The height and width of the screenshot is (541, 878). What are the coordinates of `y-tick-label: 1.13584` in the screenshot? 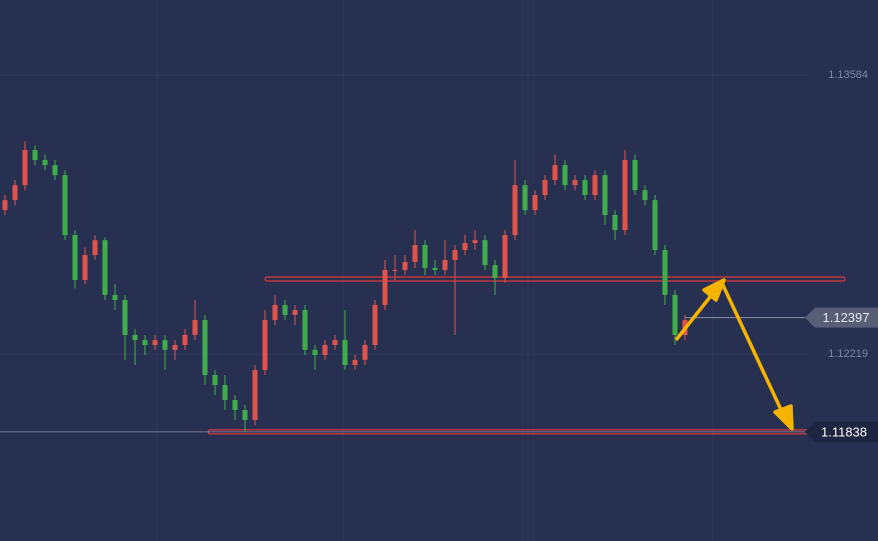 It's located at (848, 75).